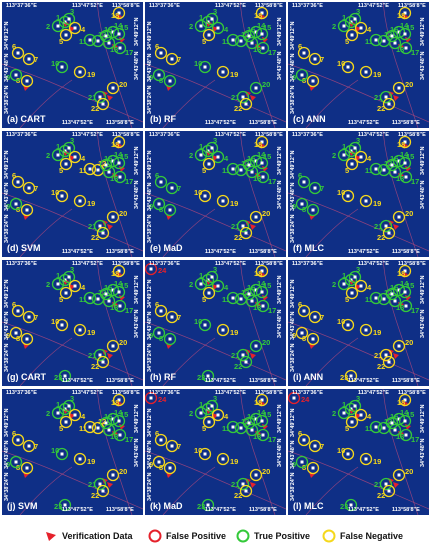  I want to click on site-marker-6: 6, so click(161, 309).